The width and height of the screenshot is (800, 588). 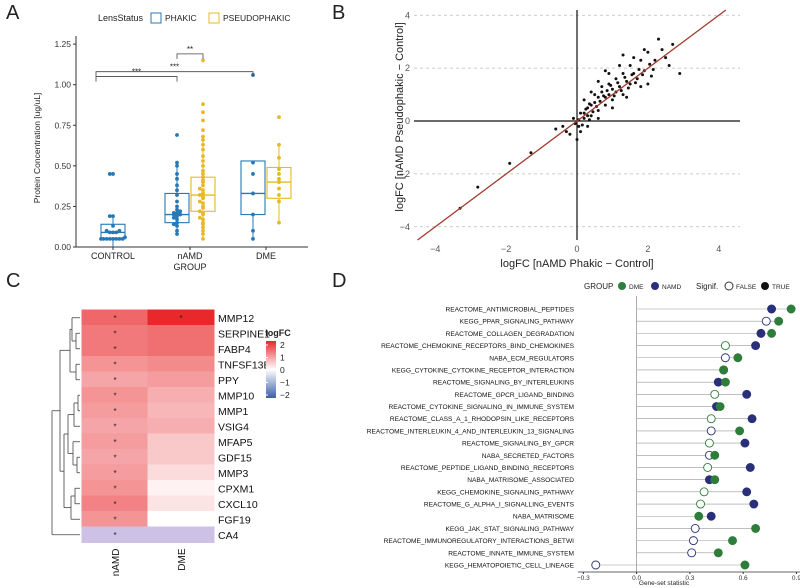 I want to click on pathway-label: KEGG_PPAR_SIGNALING_PATHWAY, so click(x=517, y=322).